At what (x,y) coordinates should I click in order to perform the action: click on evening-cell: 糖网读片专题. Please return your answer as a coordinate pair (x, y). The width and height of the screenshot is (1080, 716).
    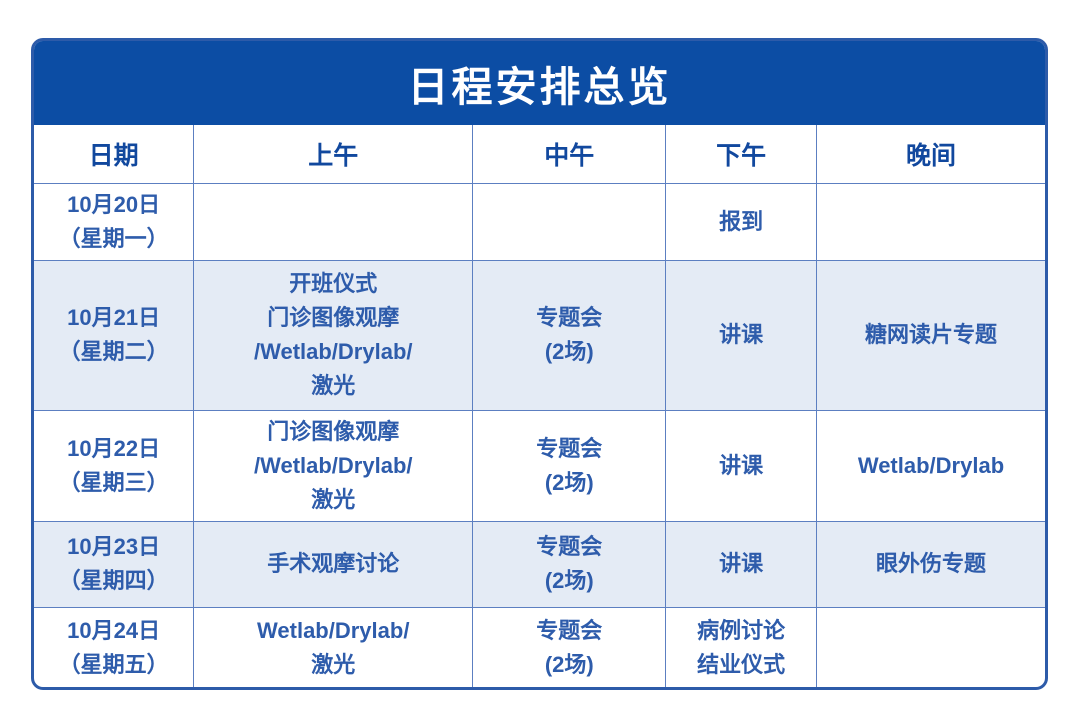
    Looking at the image, I should click on (930, 335).